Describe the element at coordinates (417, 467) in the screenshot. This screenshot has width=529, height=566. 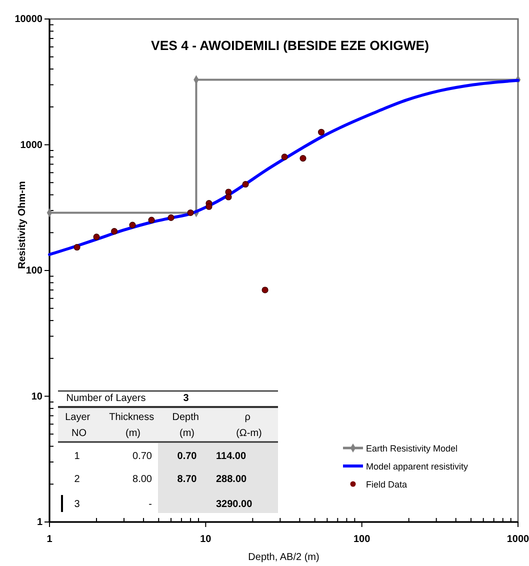
I see `legend-label: Model apparent resistivity` at that location.